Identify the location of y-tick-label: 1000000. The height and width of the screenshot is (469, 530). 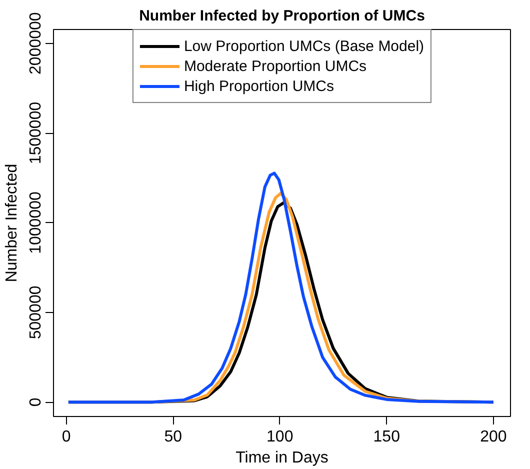
(36, 222).